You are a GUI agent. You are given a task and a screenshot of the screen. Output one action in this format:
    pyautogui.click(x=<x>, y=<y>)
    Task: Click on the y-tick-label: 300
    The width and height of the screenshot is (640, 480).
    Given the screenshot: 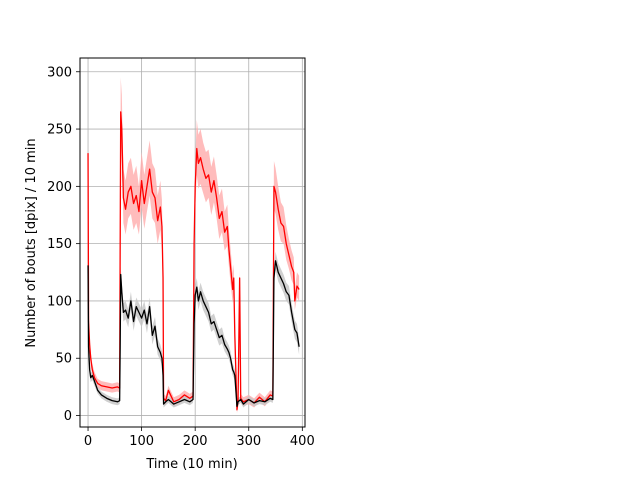 What is the action you would take?
    pyautogui.click(x=59, y=72)
    